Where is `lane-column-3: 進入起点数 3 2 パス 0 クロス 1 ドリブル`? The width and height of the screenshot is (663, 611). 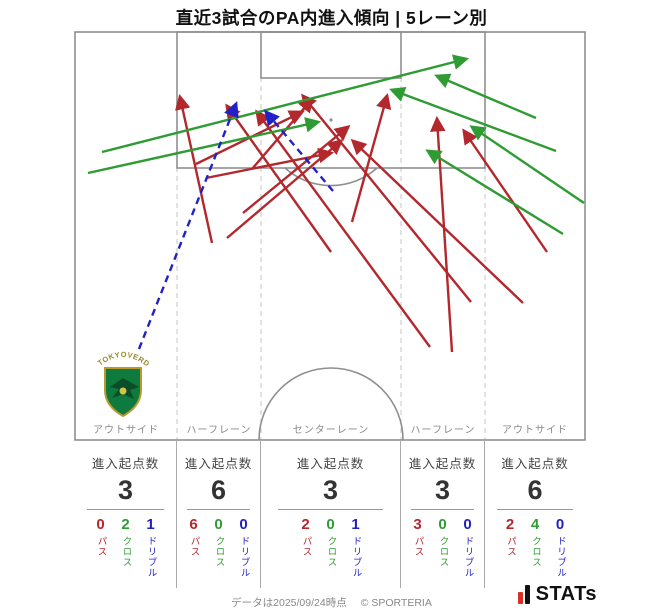 lane-column-3: 進入起点数 3 2 パス 0 クロス 1 ドリブル is located at coordinates (331, 514).